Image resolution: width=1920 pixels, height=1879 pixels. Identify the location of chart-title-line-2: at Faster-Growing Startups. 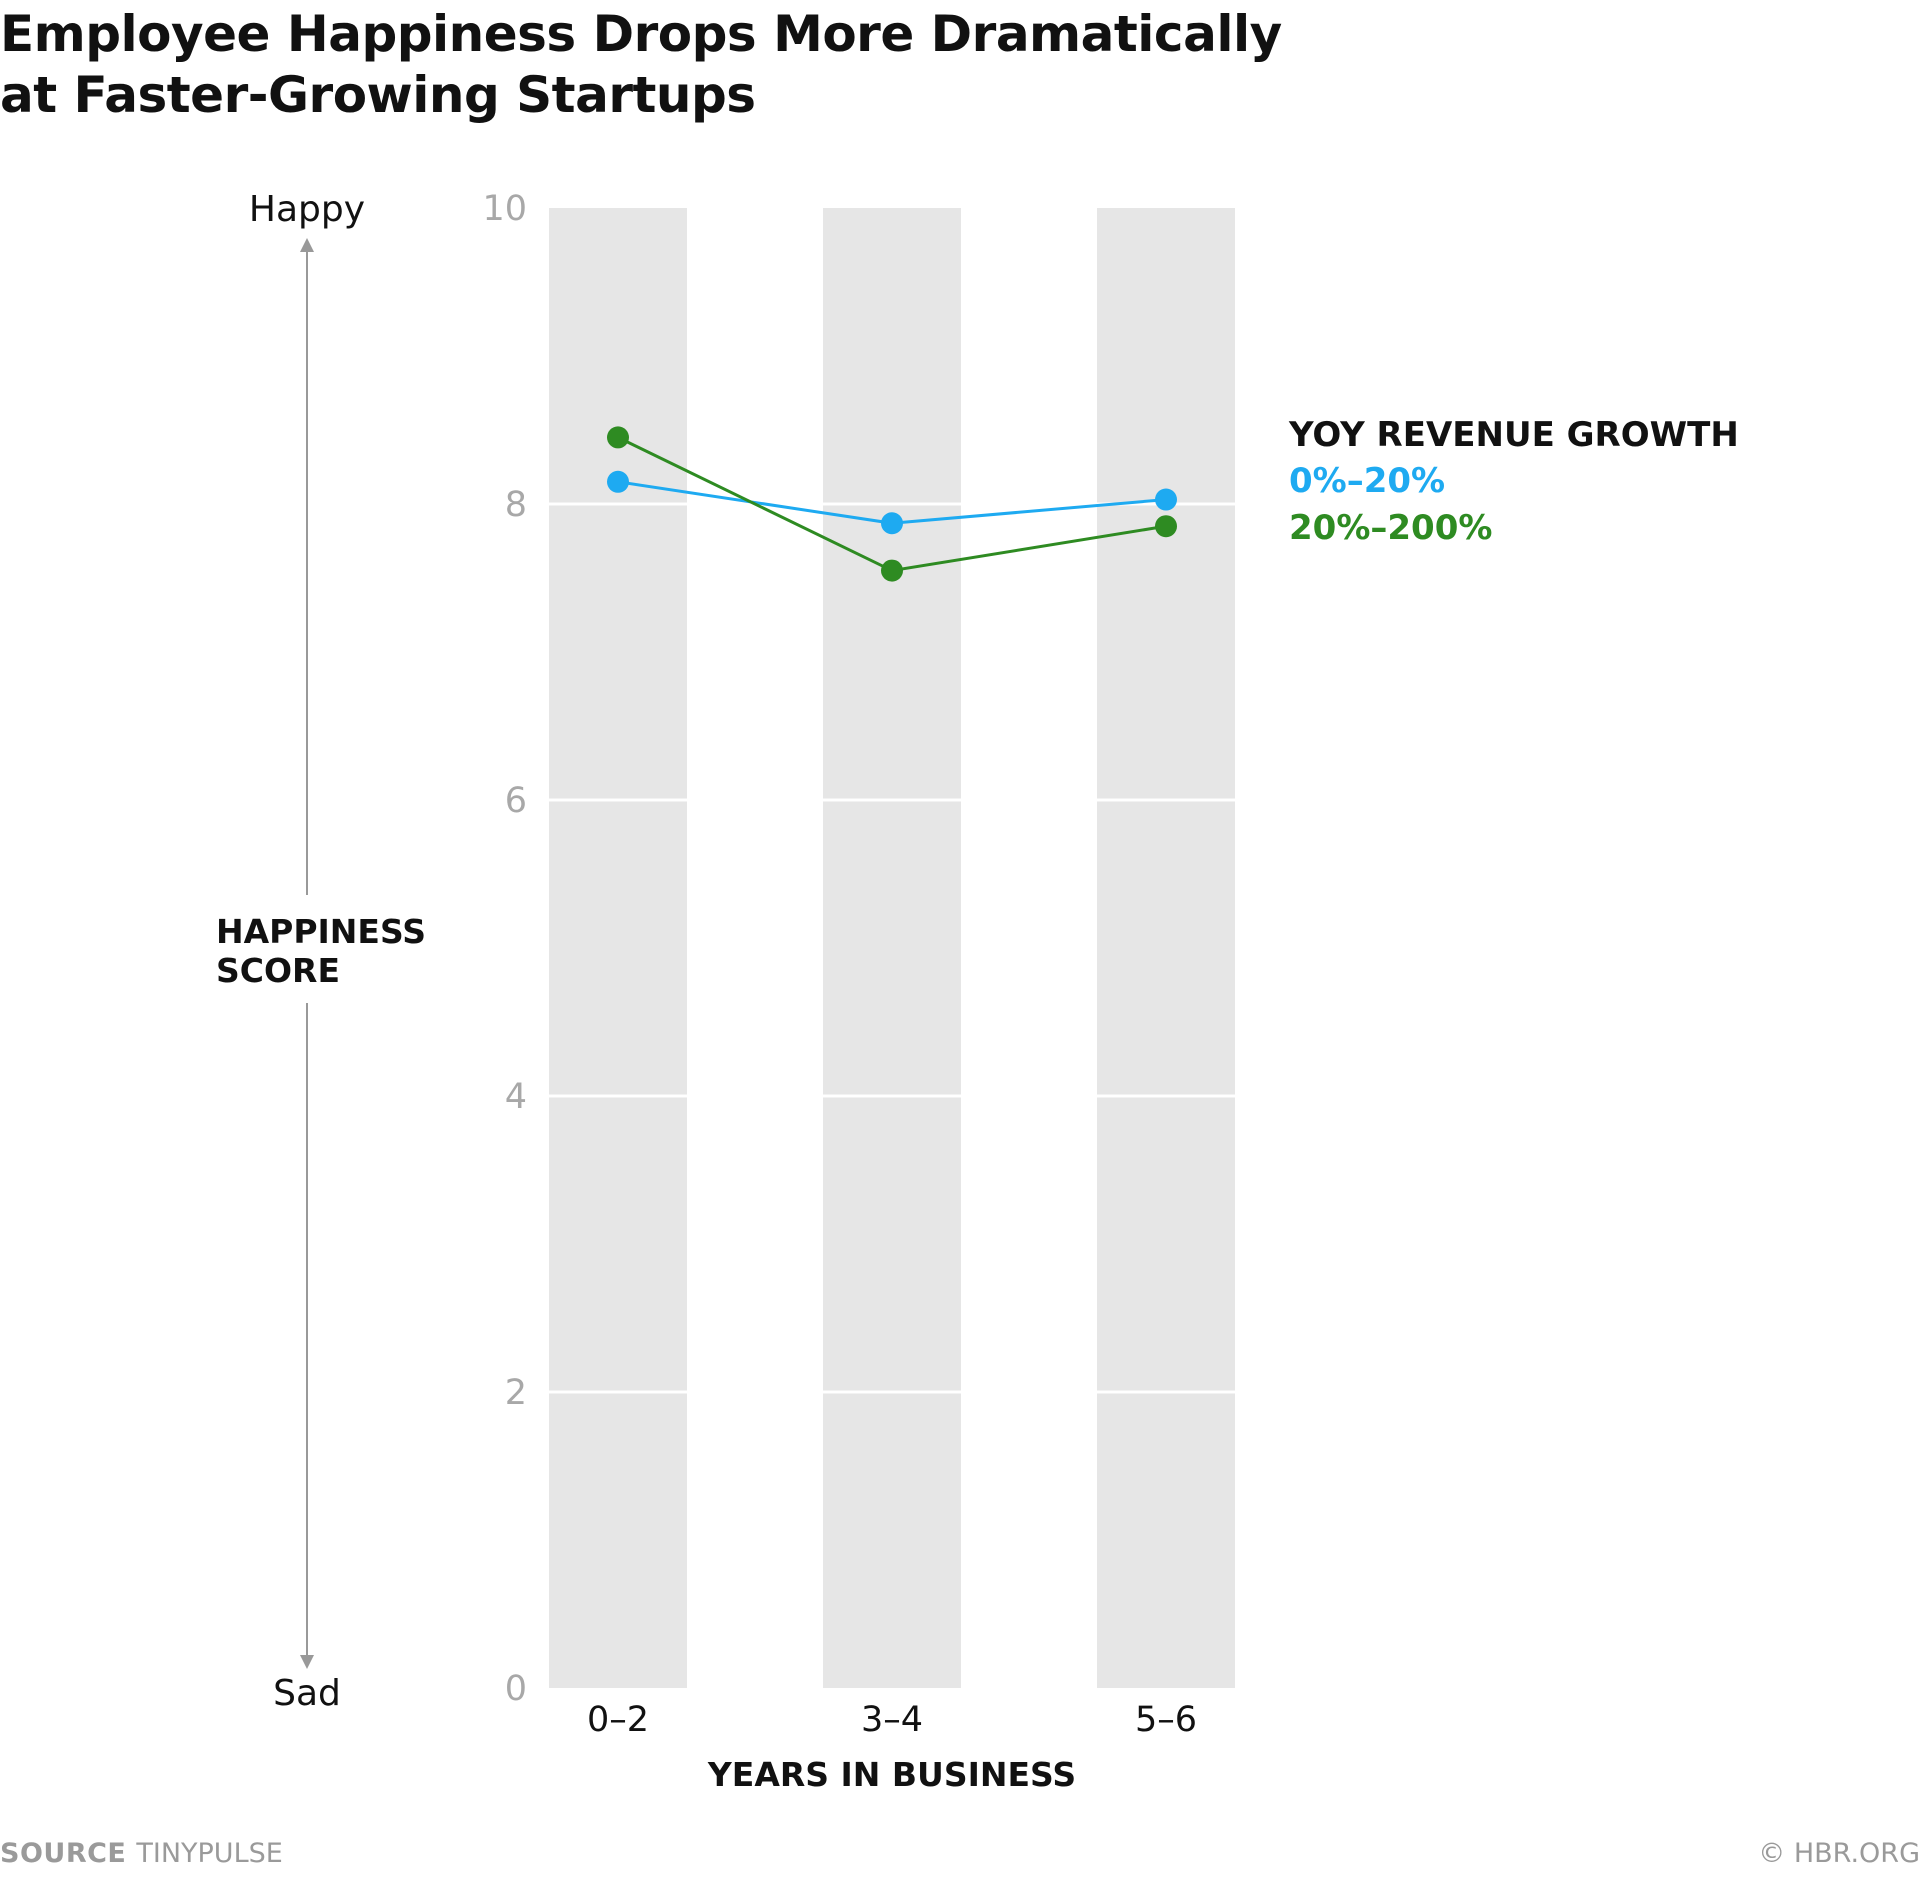
(378, 95).